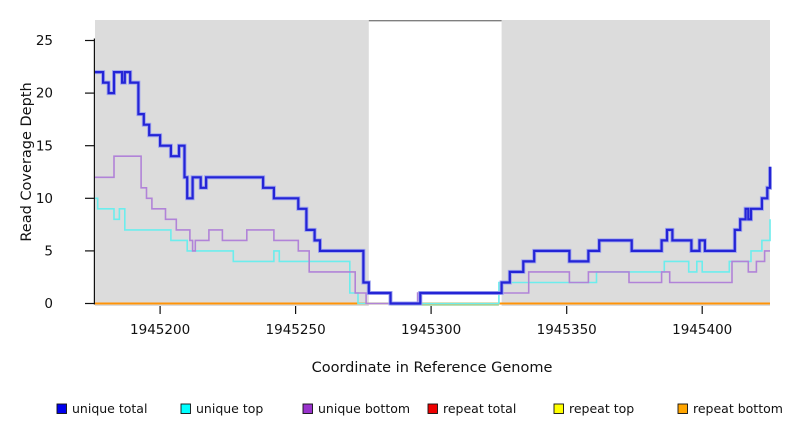 This screenshot has width=792, height=432. What do you see at coordinates (364, 408) in the screenshot?
I see `legend-label-unique-bottom: unique bottom` at bounding box center [364, 408].